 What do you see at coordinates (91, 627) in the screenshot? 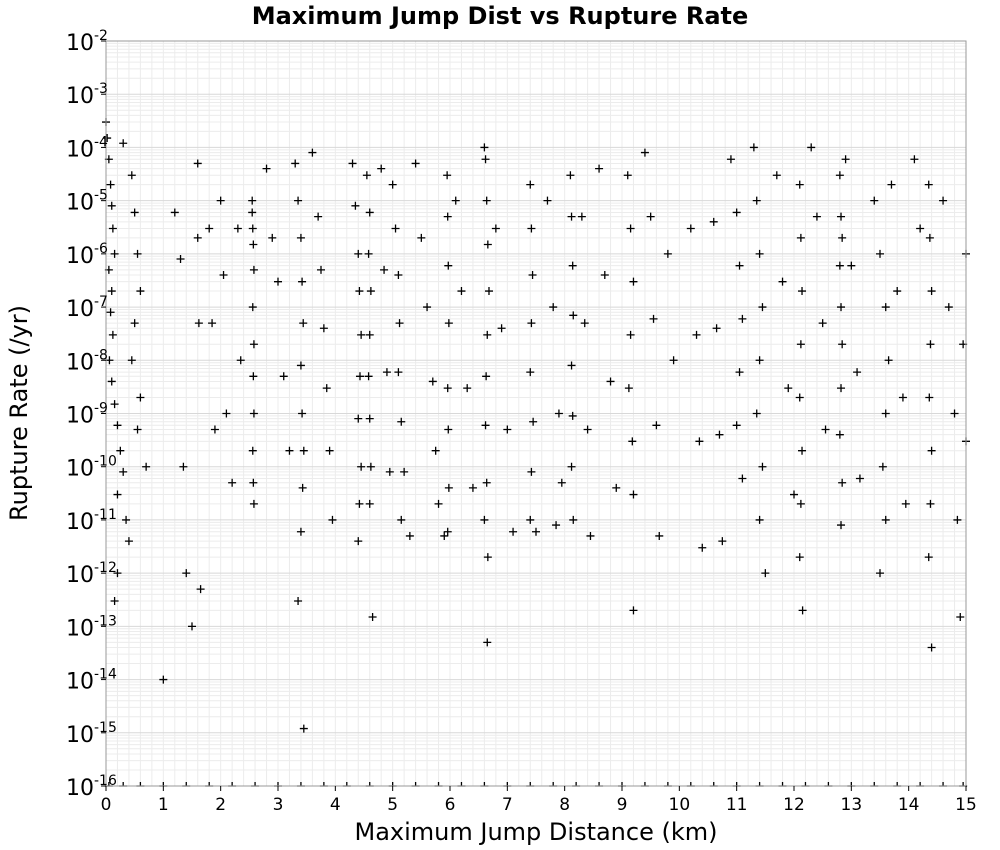
I see `y-tick-label: 10-13` at bounding box center [91, 627].